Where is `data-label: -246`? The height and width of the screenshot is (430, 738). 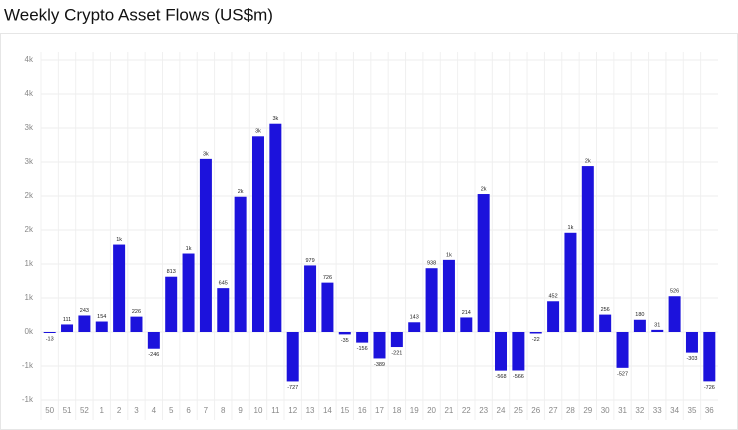 data-label: -246 is located at coordinates (153, 355).